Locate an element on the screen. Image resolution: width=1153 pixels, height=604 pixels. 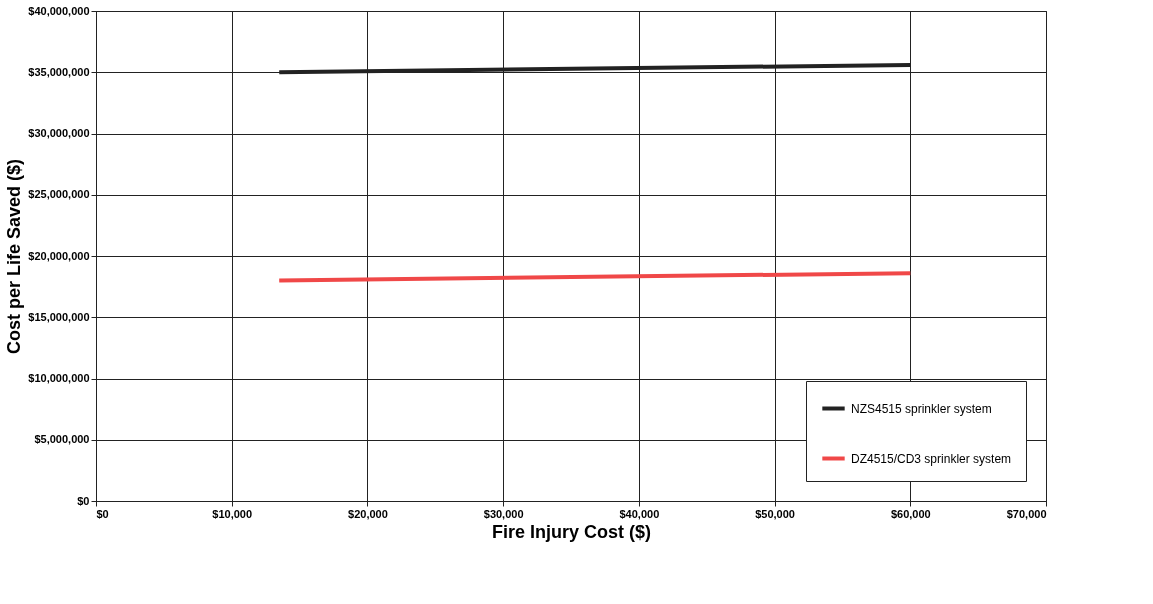
y-tick-label: $25,000,000 is located at coordinates (59, 194).